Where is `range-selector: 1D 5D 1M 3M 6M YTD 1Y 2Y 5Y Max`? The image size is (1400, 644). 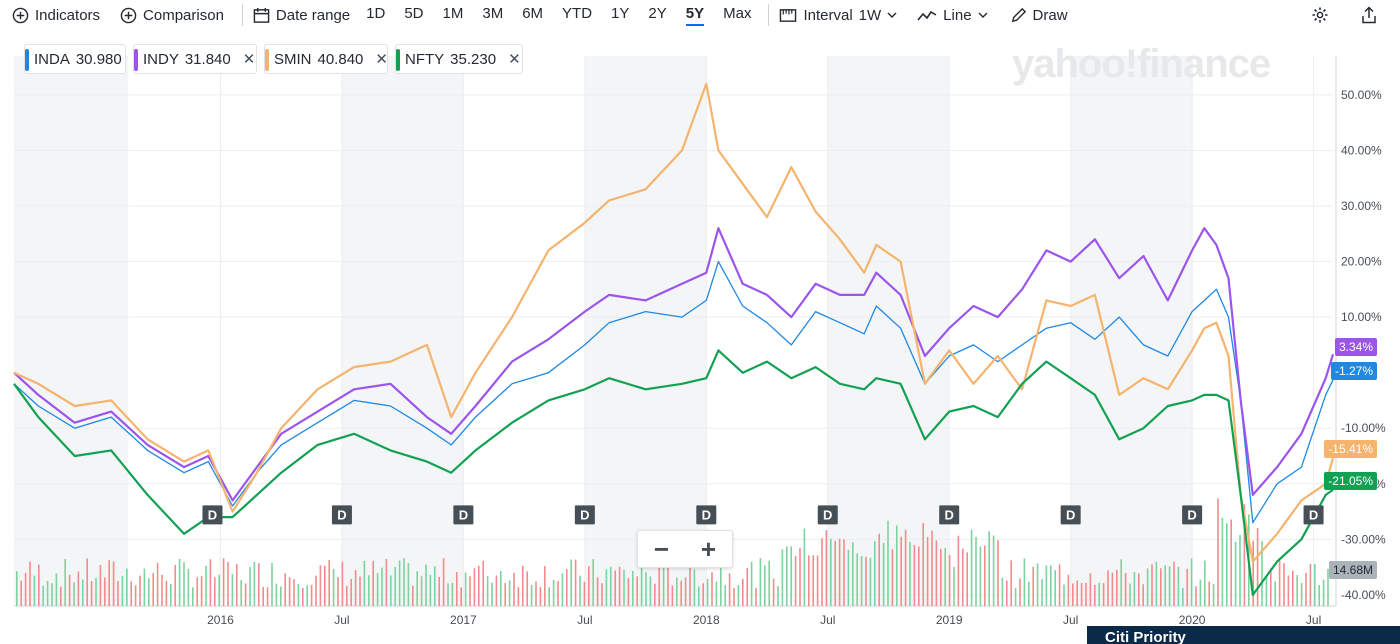
range-selector: 1D 5D 1M 3M 6M YTD 1Y 2Y 5Y Max is located at coordinates (568, 15).